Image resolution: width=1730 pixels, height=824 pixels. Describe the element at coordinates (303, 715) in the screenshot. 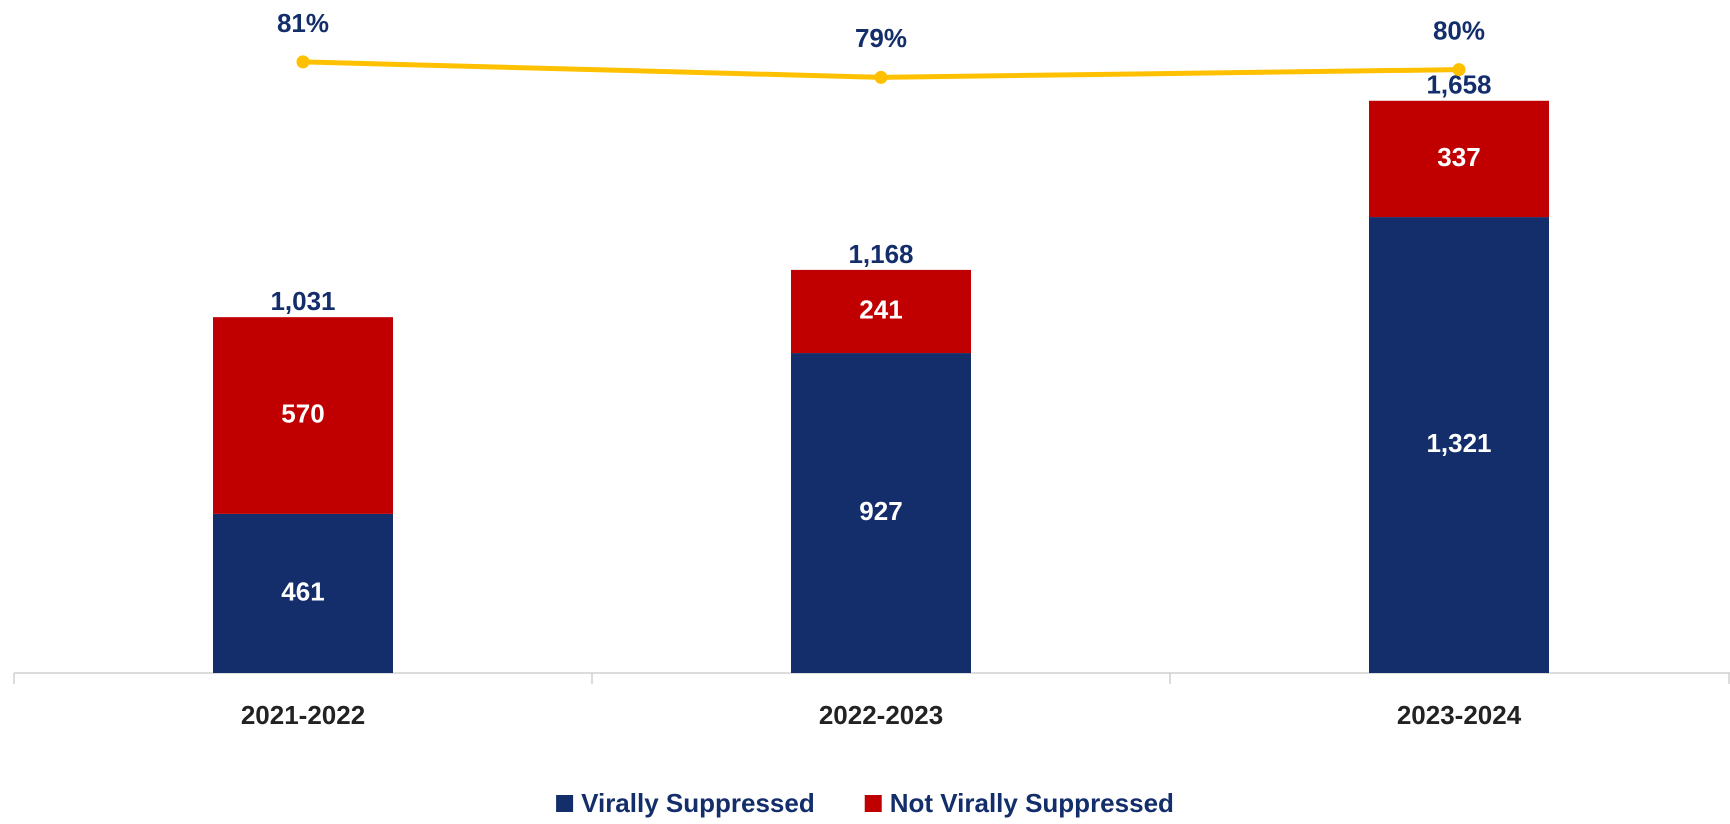

I see `x-tick-label: 2021-2022` at that location.